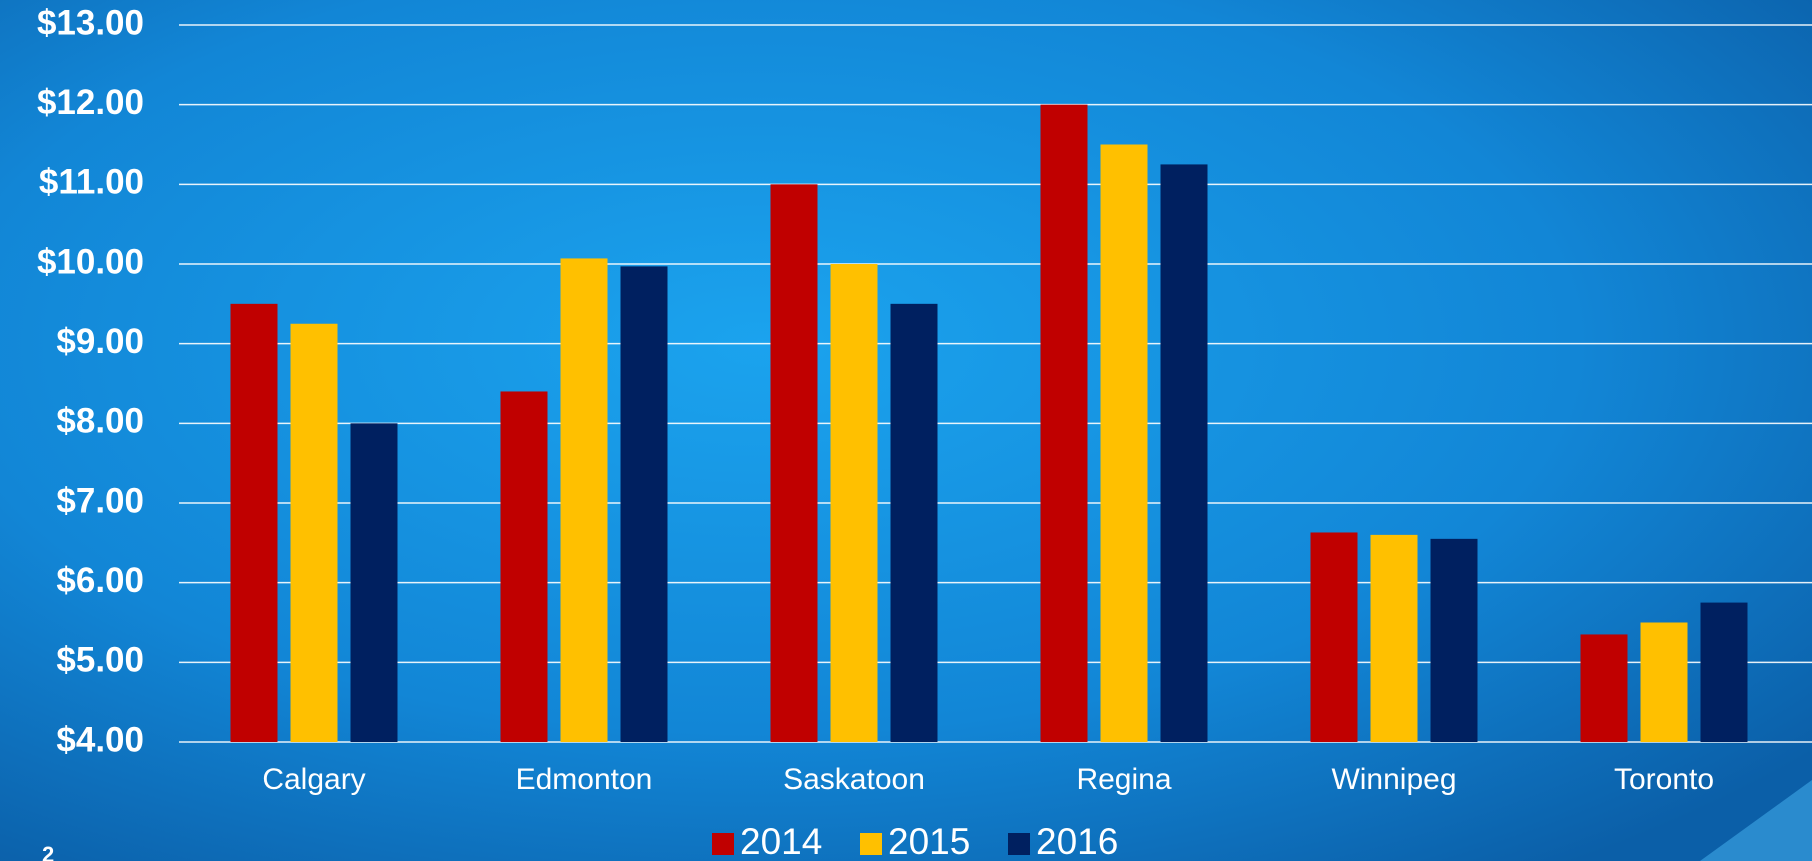 Image resolution: width=1812 pixels, height=861 pixels. I want to click on y-tick-label: $9.00, so click(100, 341).